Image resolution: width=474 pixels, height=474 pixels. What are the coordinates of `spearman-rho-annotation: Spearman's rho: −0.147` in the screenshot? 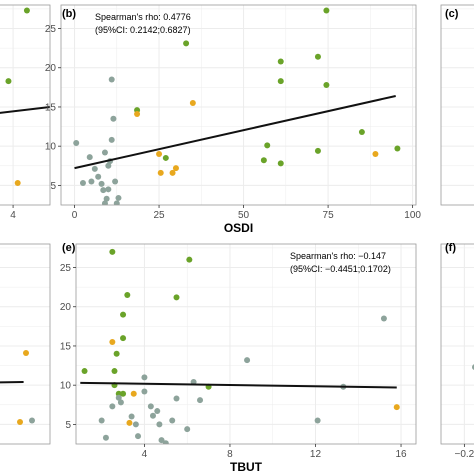 It's located at (338, 256).